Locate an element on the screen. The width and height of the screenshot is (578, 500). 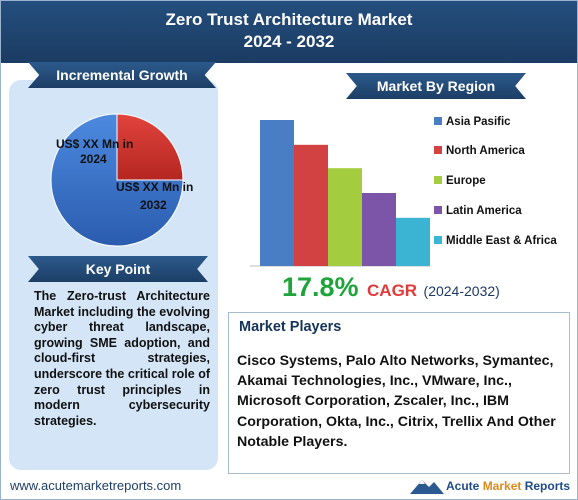
market-players-title: Market Players is located at coordinates (290, 327).